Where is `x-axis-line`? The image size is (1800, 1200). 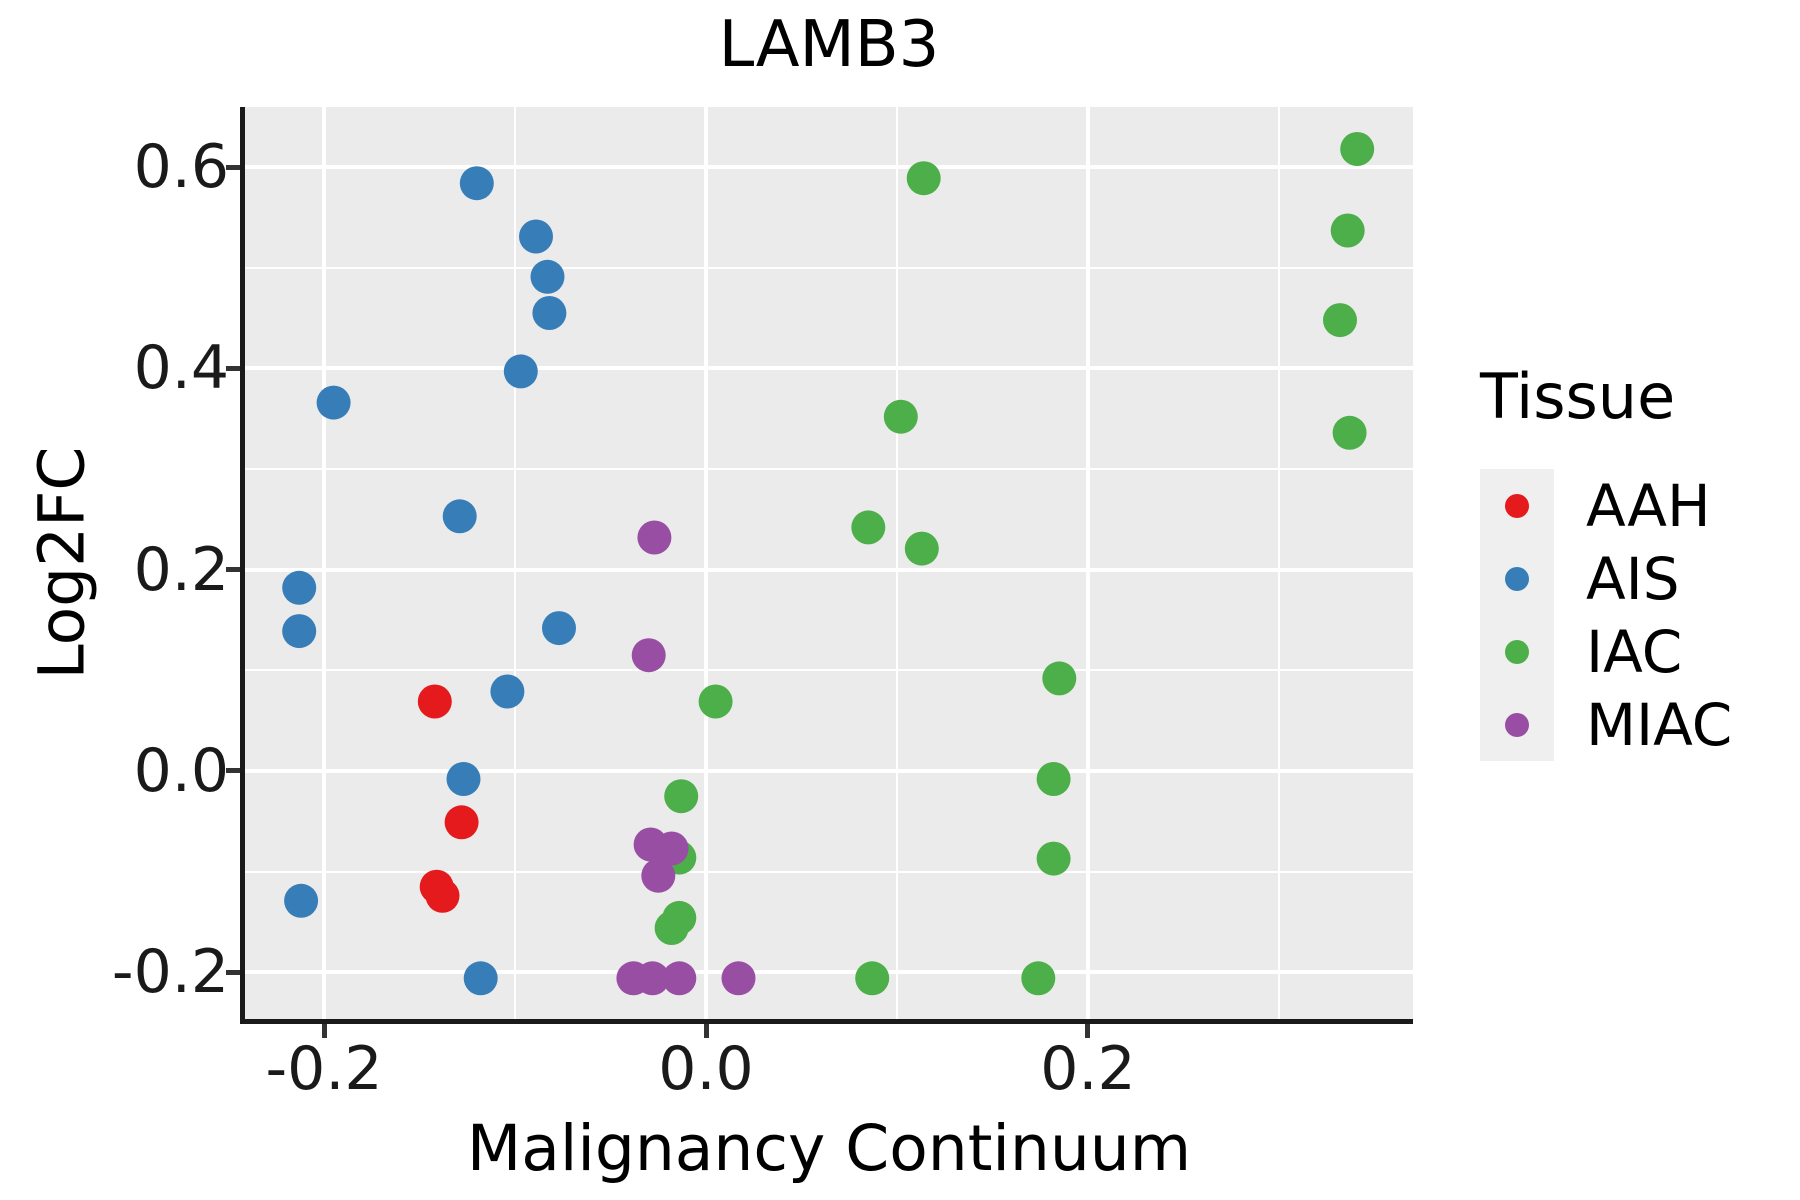
x-axis-line is located at coordinates (826, 1021).